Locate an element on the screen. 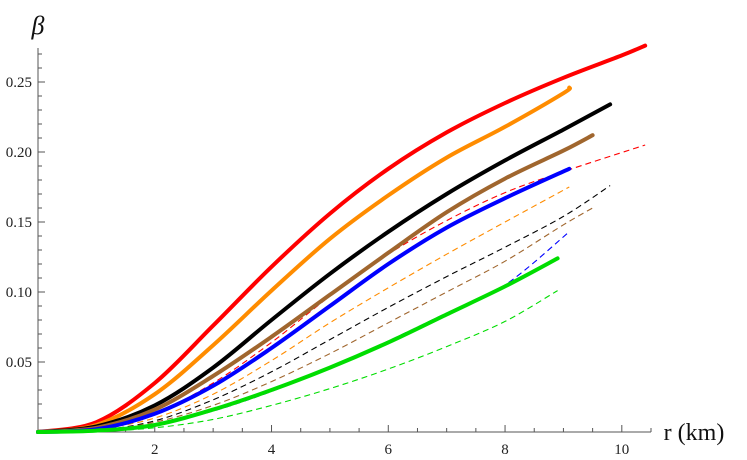 The height and width of the screenshot is (460, 747). y-tick-label: 0.10 is located at coordinates (19, 293).